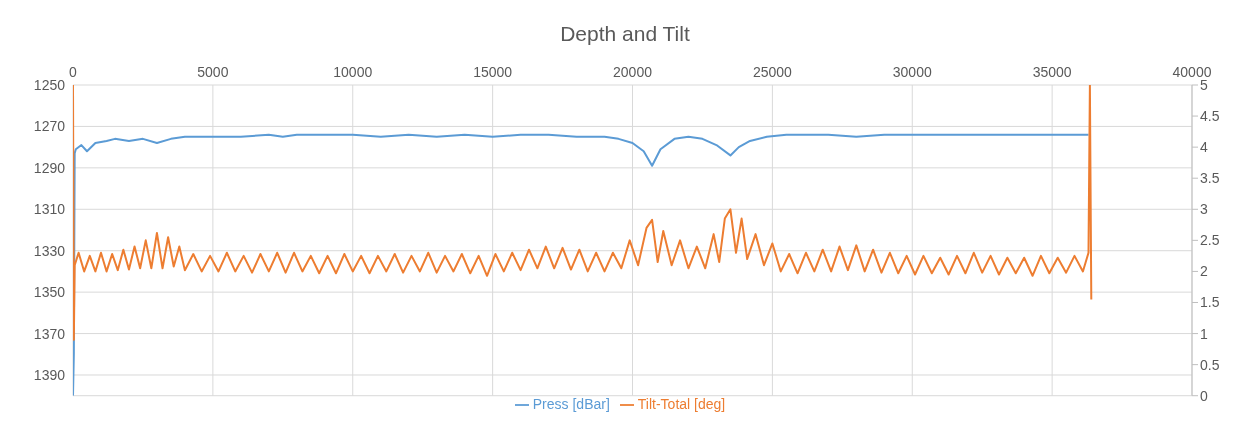  What do you see at coordinates (1204, 271) in the screenshot?
I see `y2-tick-label: 2` at bounding box center [1204, 271].